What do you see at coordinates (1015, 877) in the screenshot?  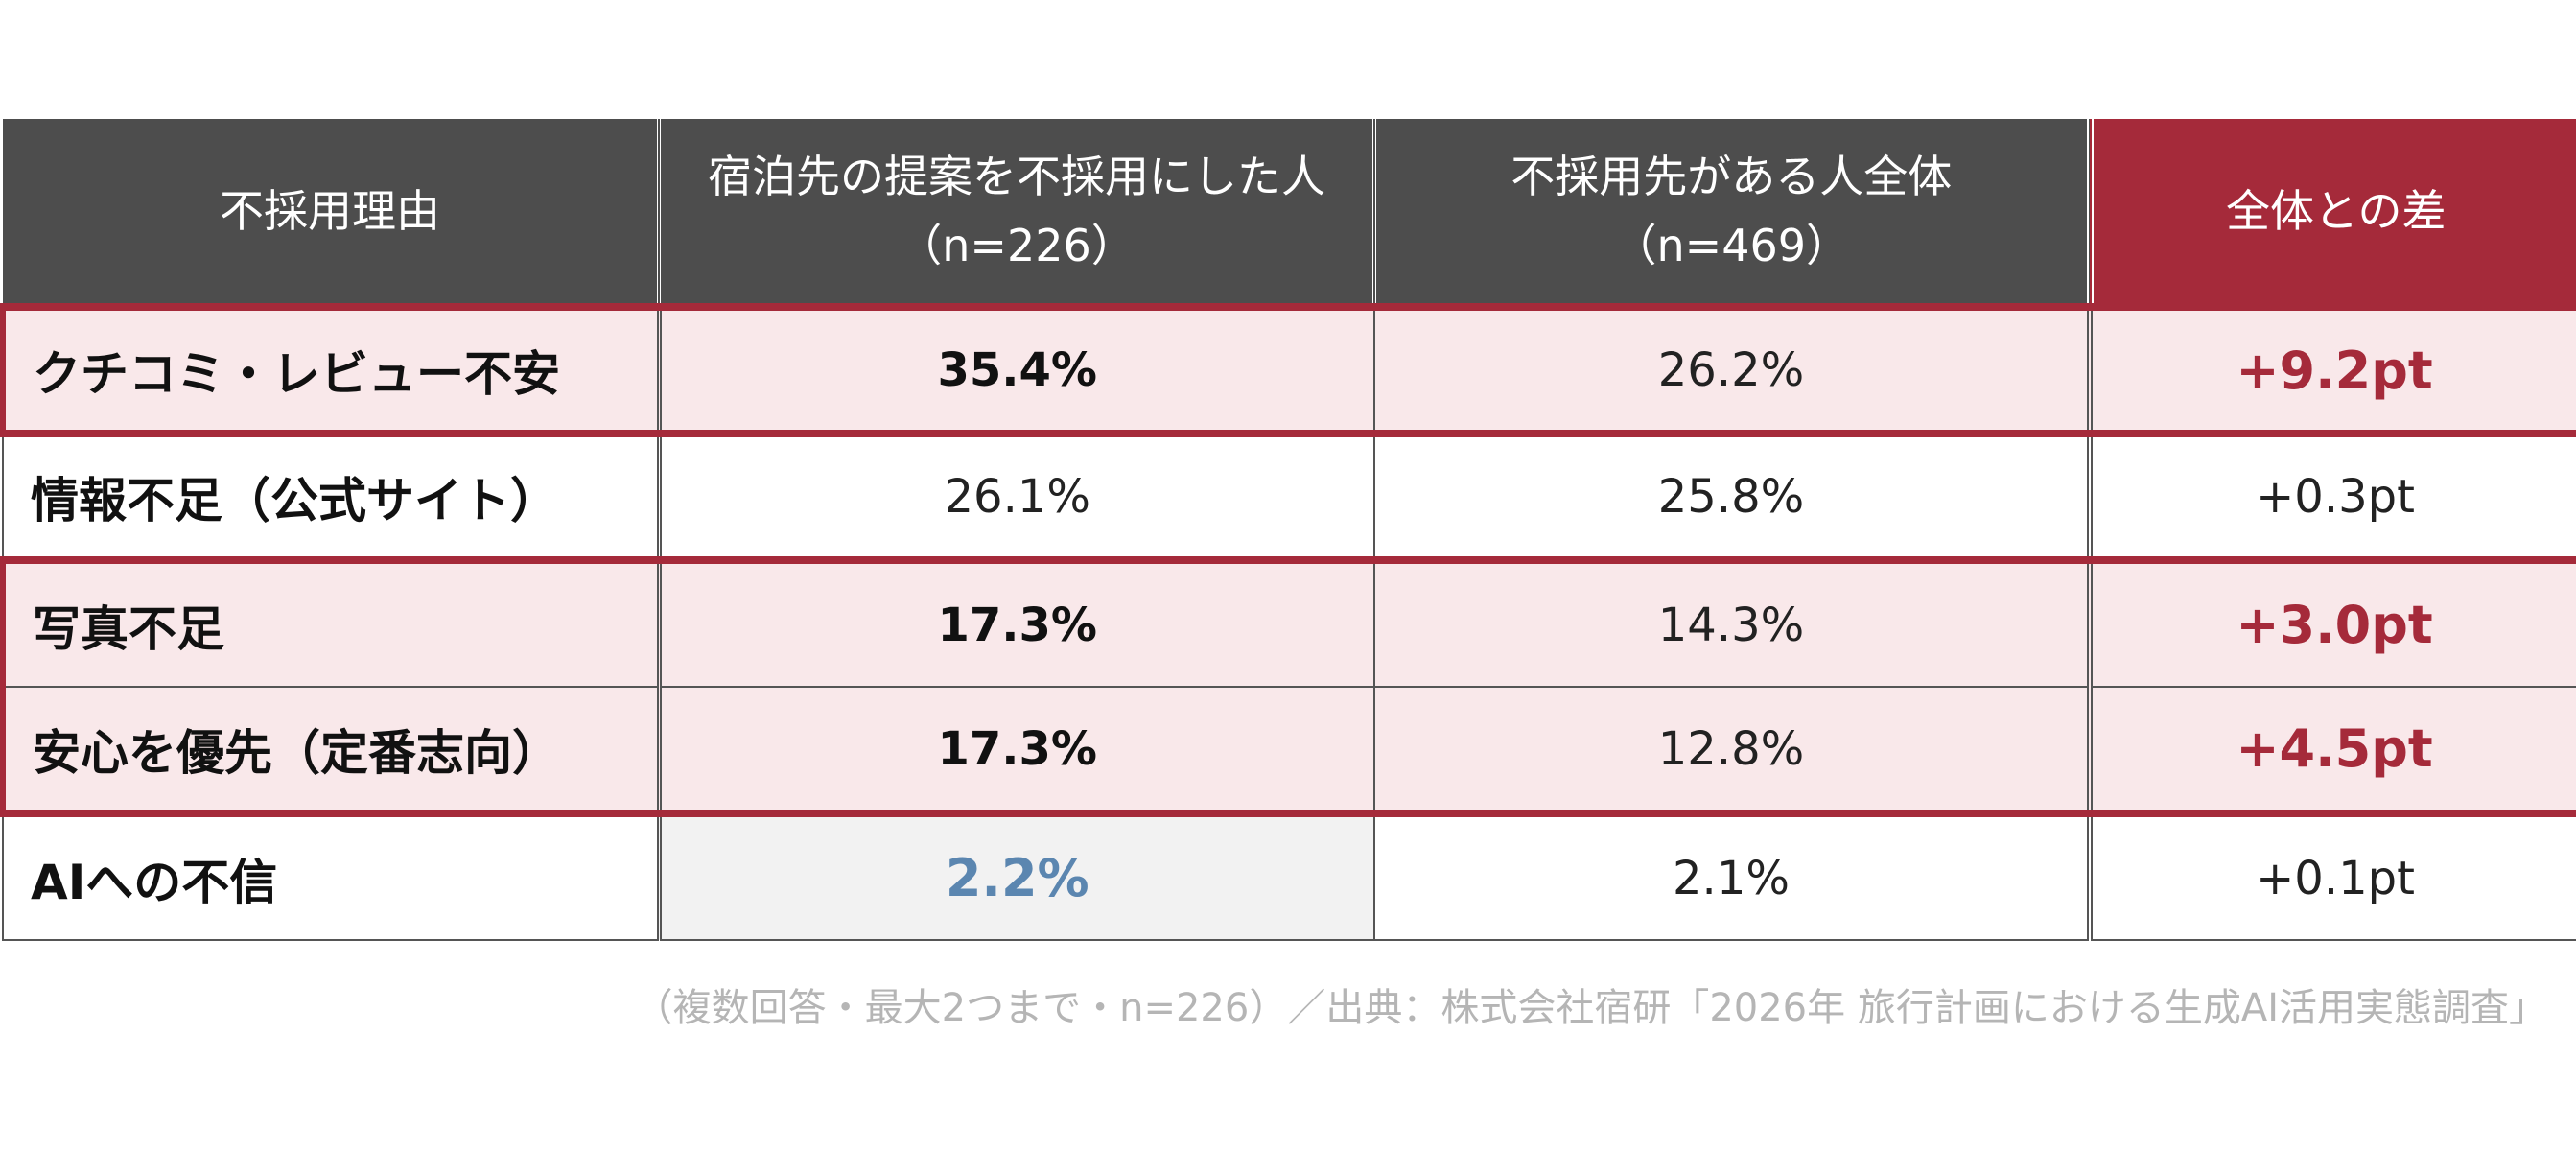 I see `rejected-value-cell: 2.2%` at bounding box center [1015, 877].